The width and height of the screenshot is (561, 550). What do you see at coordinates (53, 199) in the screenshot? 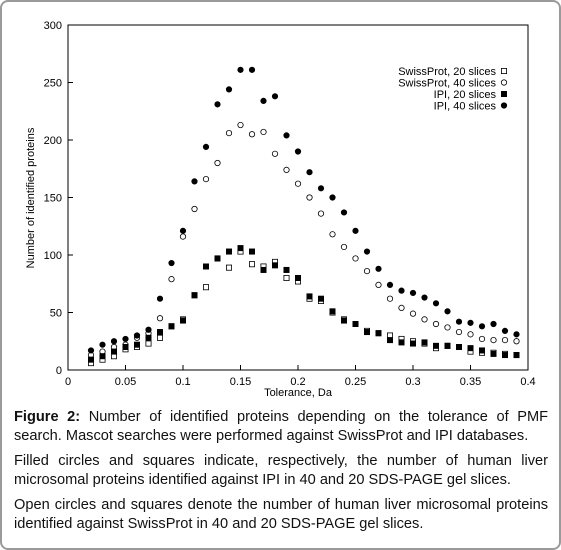
I see `y-tick-label: 150` at bounding box center [53, 199].